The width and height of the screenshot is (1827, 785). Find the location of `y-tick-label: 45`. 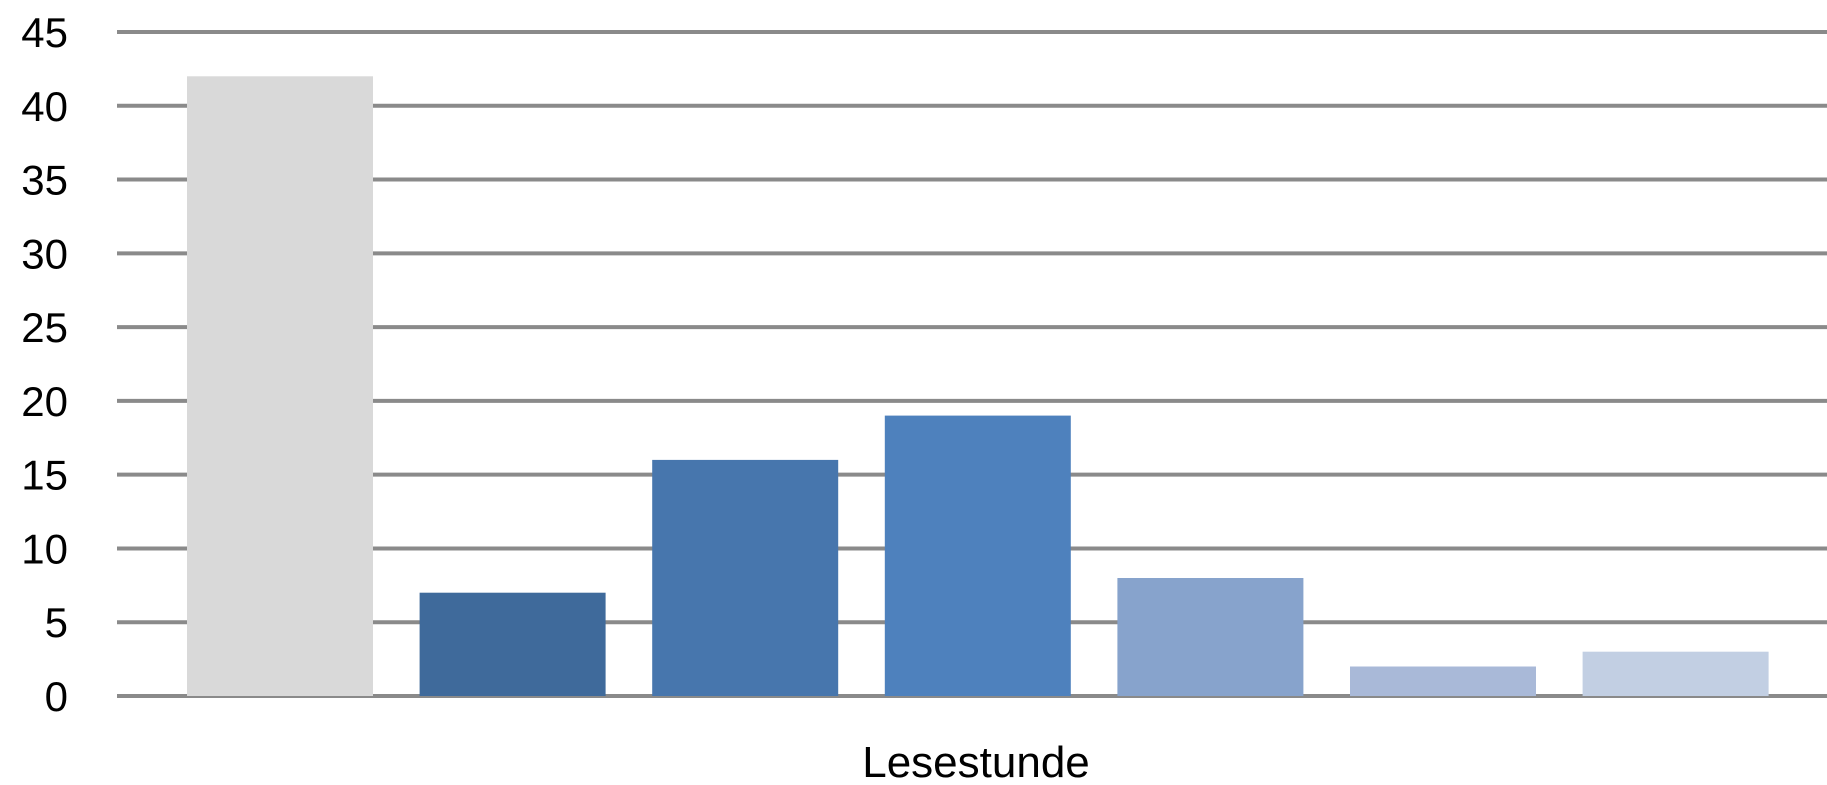

y-tick-label: 45 is located at coordinates (44, 32).